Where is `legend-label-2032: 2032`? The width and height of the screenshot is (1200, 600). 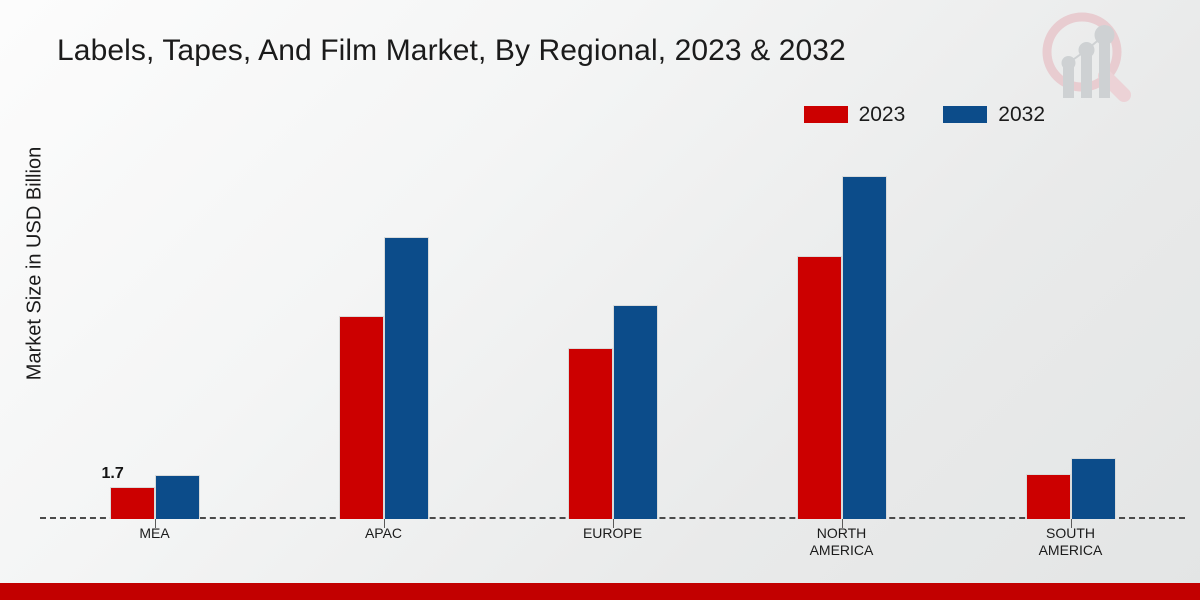 legend-label-2032: 2032 is located at coordinates (1021, 114).